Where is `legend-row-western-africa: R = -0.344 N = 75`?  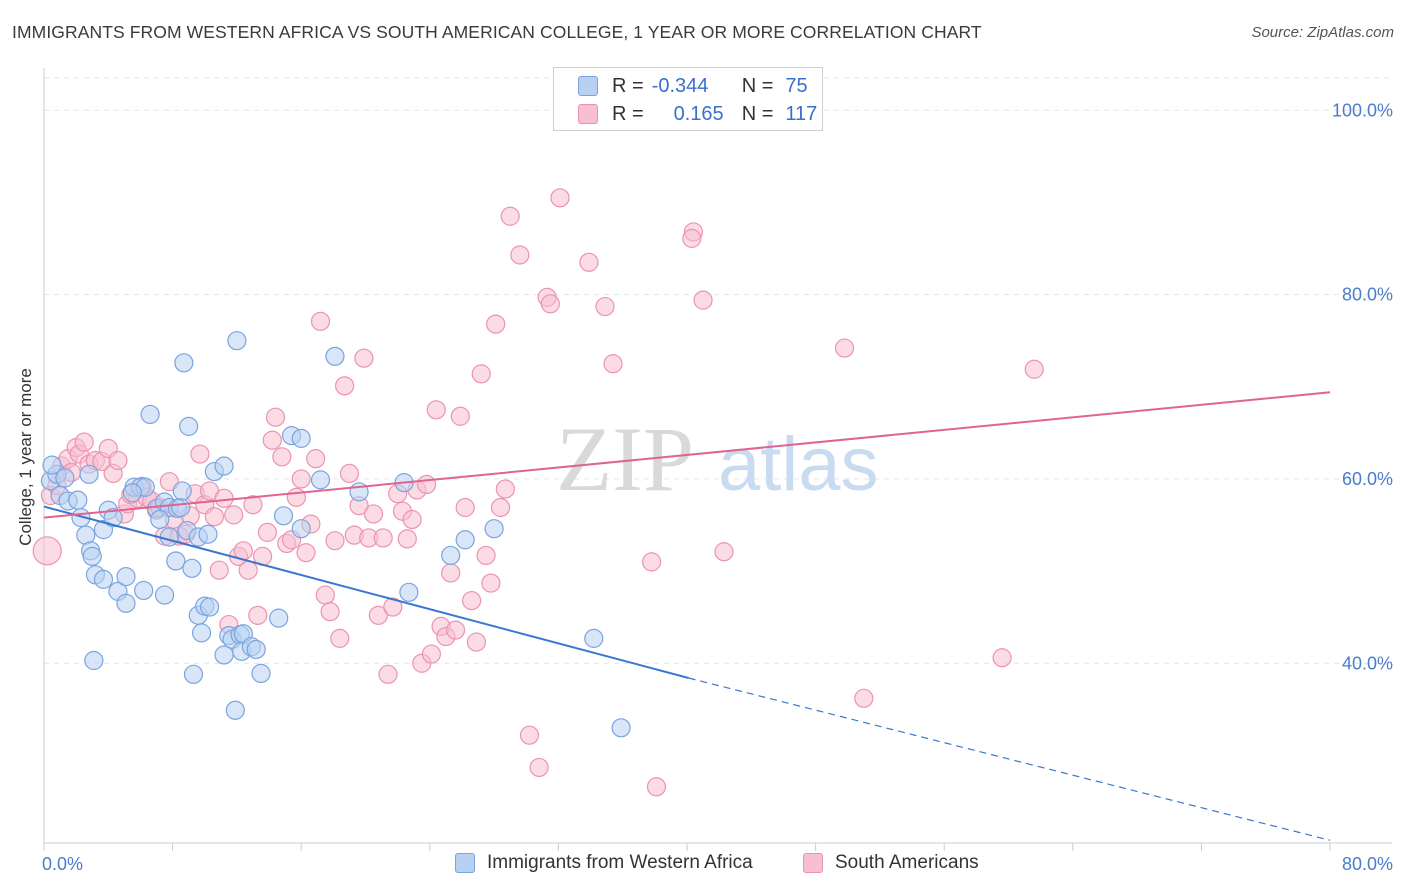
legend-row-western-africa: R = -0.344 N = 75 is located at coordinates (693, 86).